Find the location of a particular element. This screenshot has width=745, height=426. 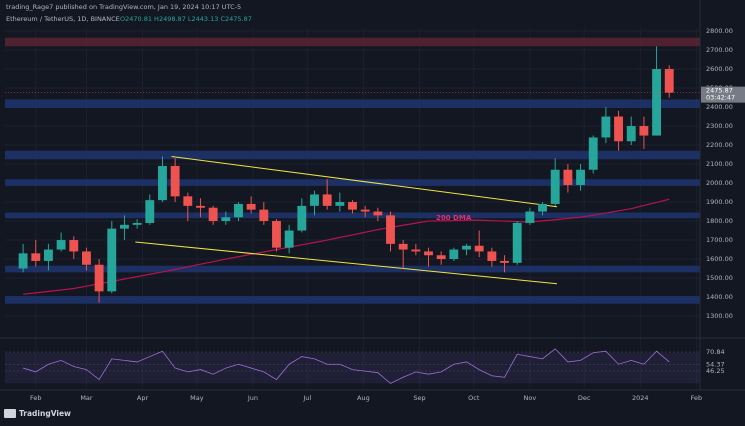

brand-logo is located at coordinates (10, 413).